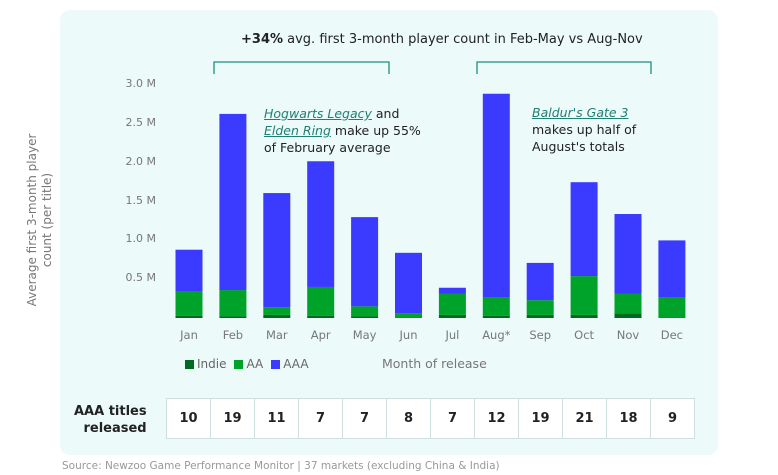  I want to click on bar-aaa-dec, so click(672, 269).